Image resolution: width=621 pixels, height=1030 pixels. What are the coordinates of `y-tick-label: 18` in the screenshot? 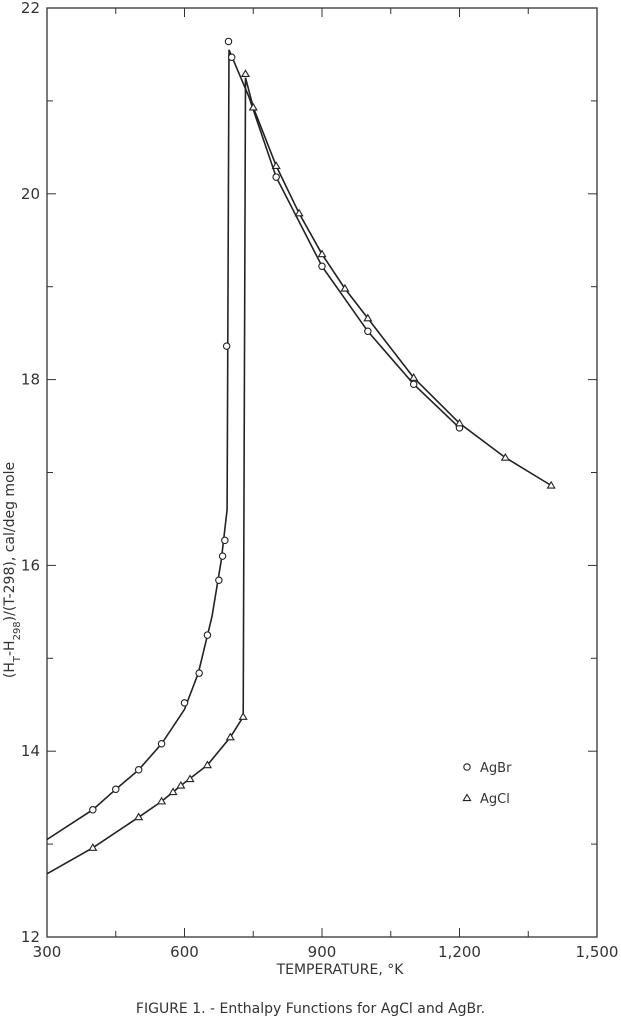 It's located at (30, 380).